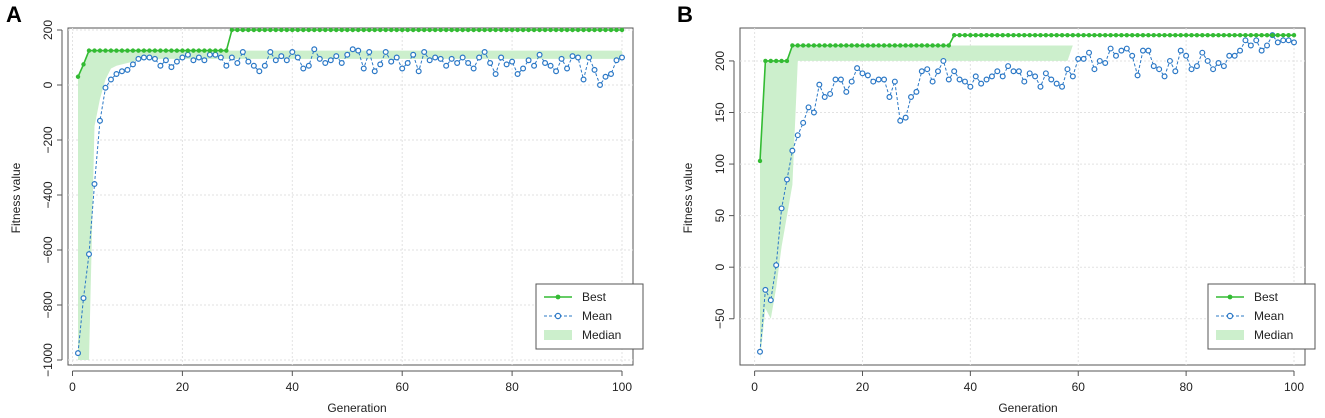 This screenshot has height=418, width=1325. Describe the element at coordinates (356, 408) in the screenshot. I see `x-axis-label: Generation` at that location.